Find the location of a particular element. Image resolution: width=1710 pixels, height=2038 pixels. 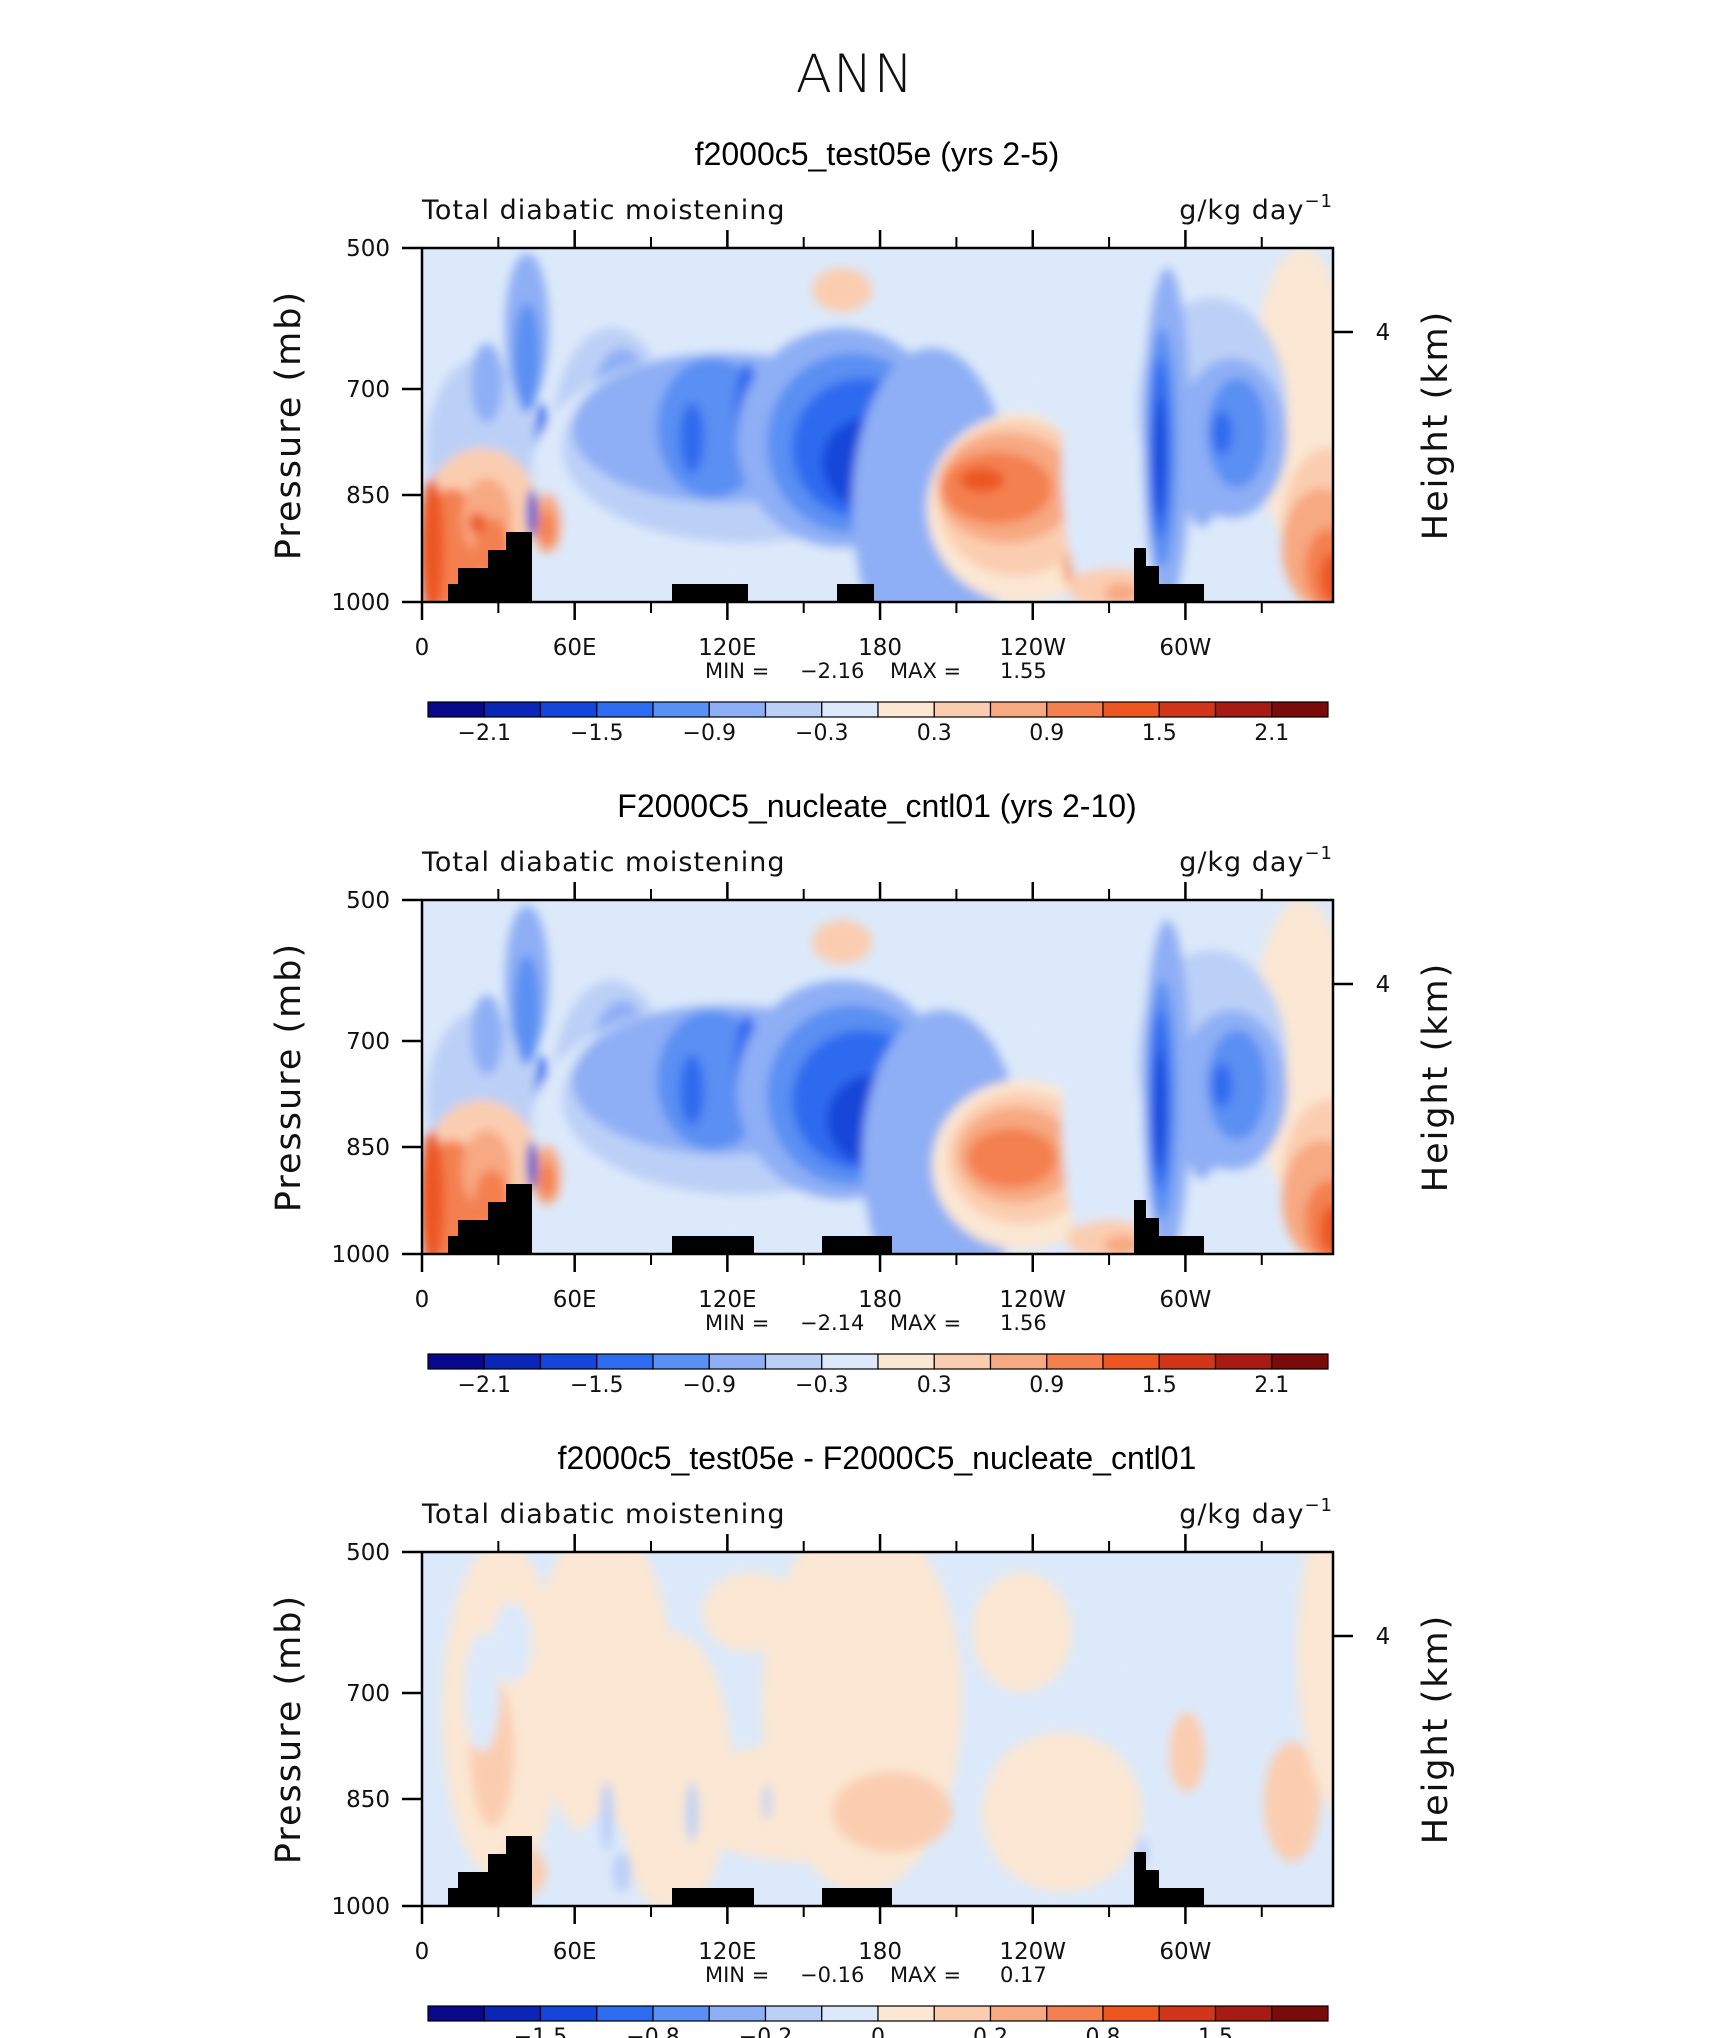

min-value: −2.16 is located at coordinates (832, 671).